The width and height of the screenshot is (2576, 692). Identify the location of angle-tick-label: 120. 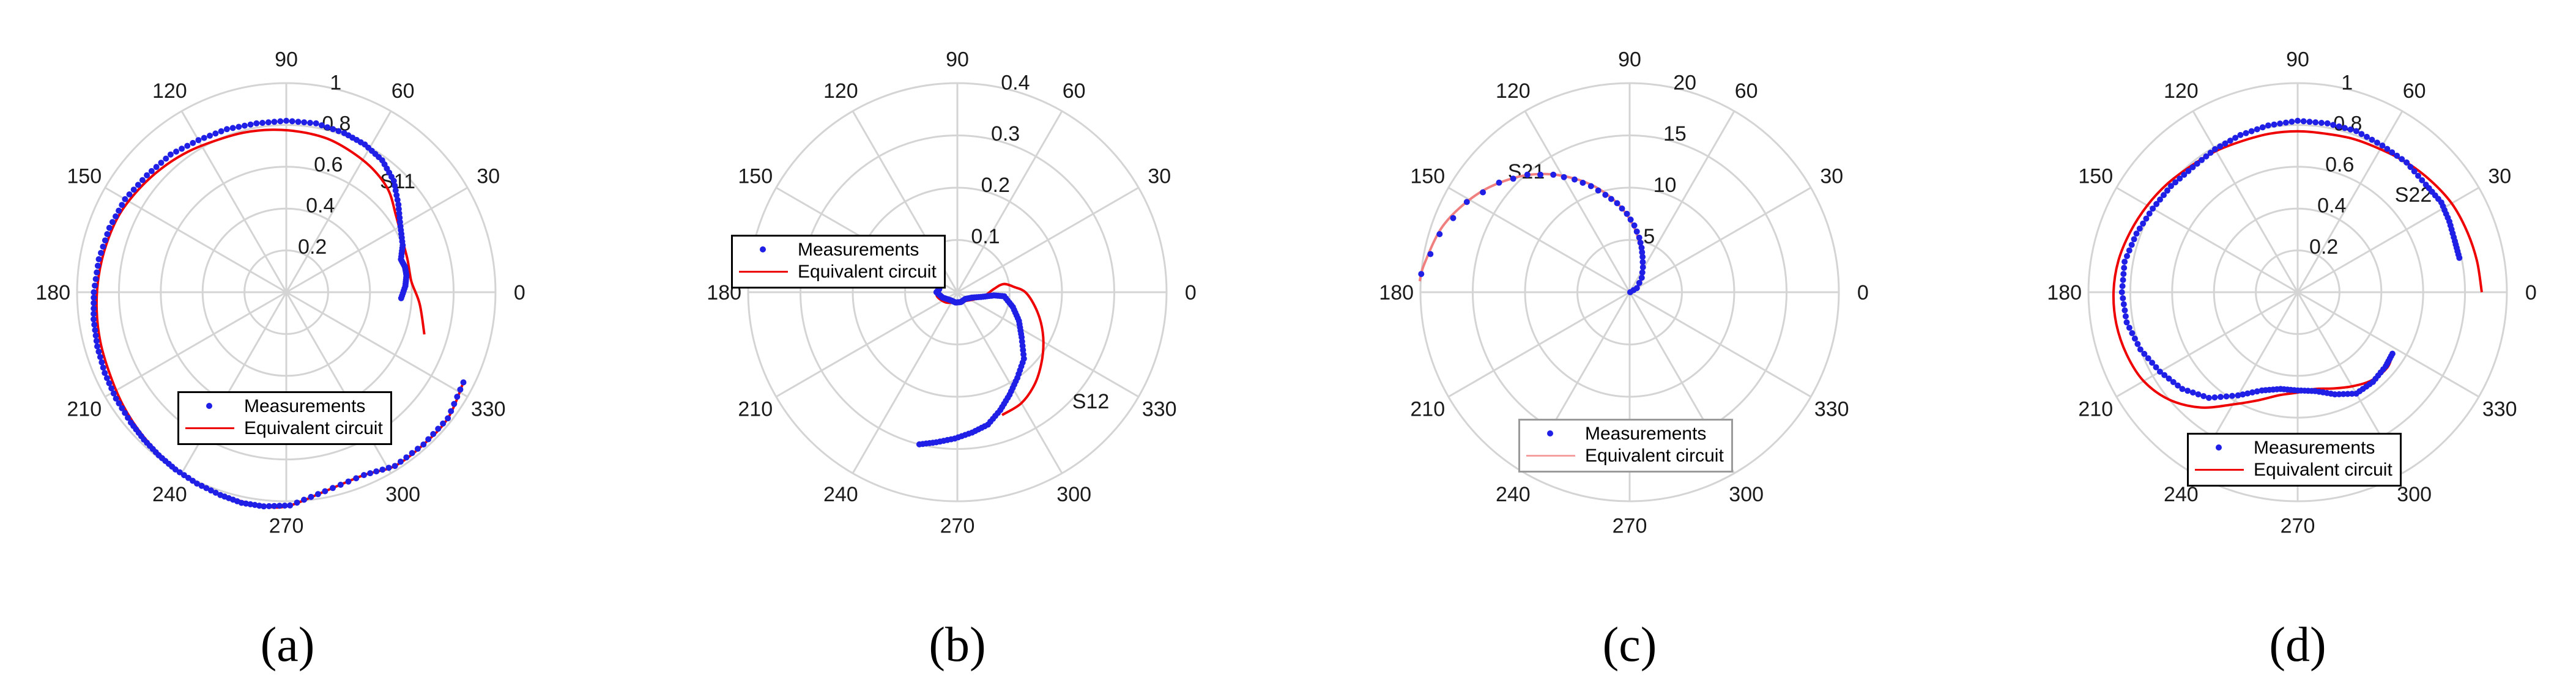
(1513, 91).